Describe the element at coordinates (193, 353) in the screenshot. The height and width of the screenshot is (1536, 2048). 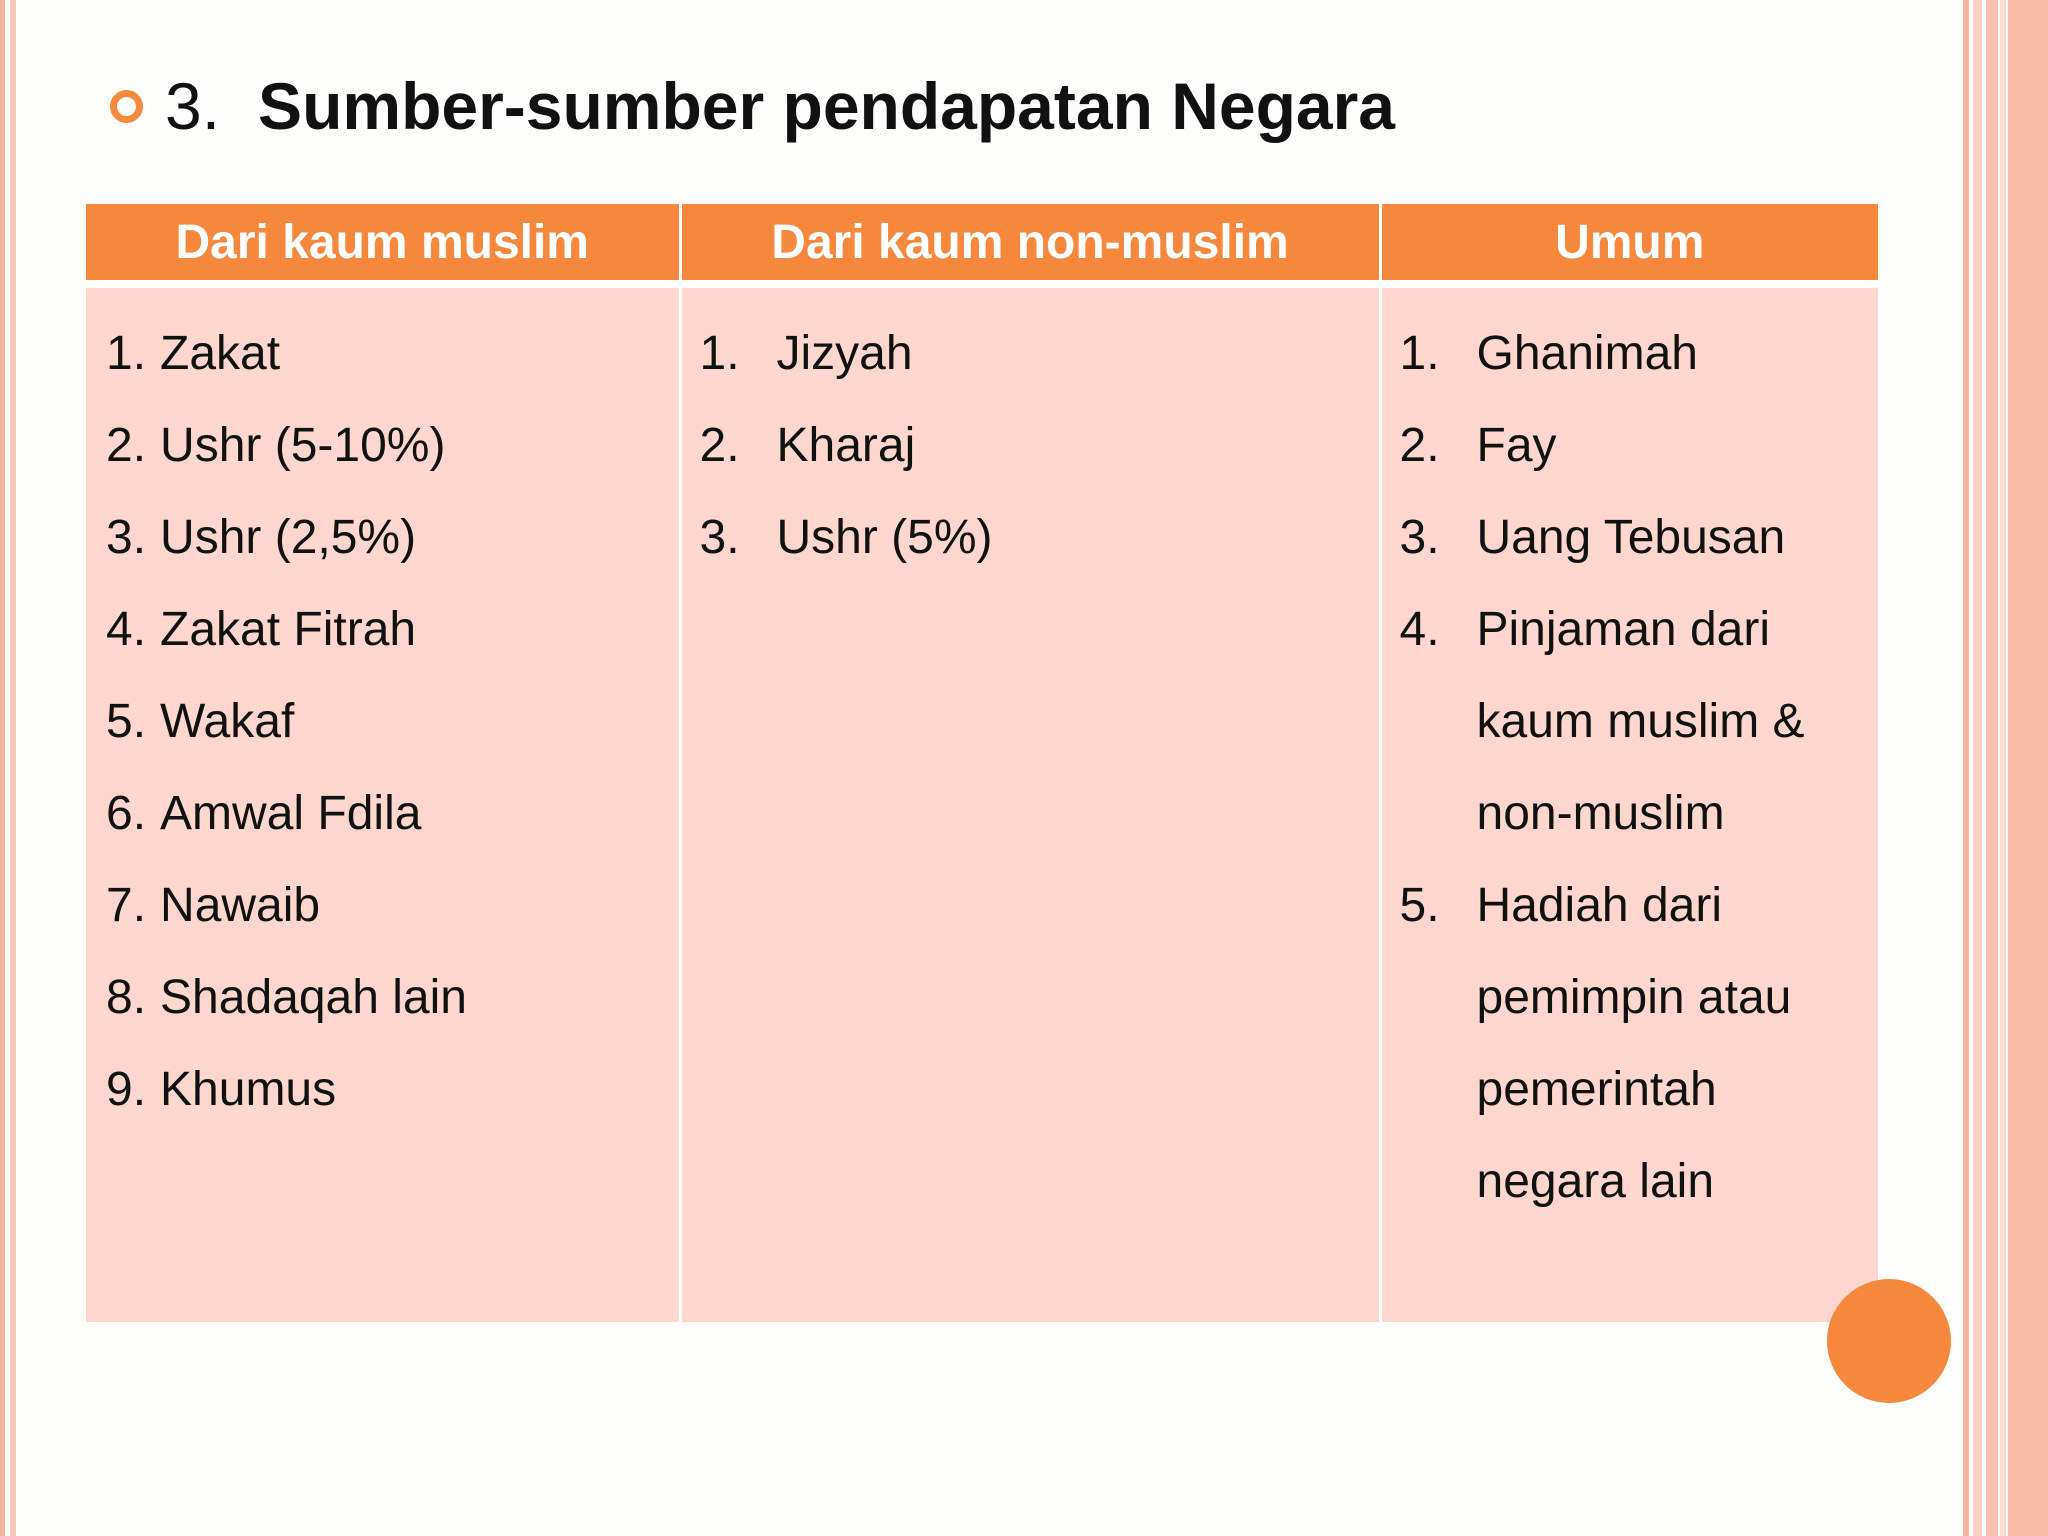
I see `list-item: 1. Zakat` at that location.